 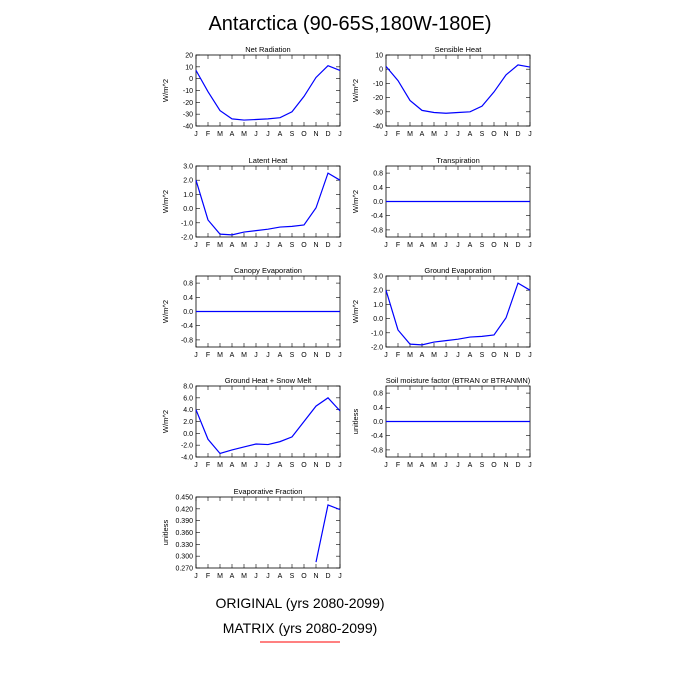 I want to click on y-tick-label: 0.300, so click(x=184, y=557).